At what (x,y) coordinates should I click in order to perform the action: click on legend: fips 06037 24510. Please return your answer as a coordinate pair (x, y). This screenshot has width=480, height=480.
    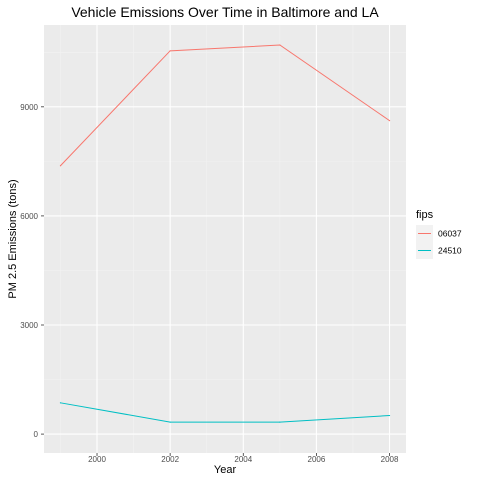
    Looking at the image, I should click on (439, 234).